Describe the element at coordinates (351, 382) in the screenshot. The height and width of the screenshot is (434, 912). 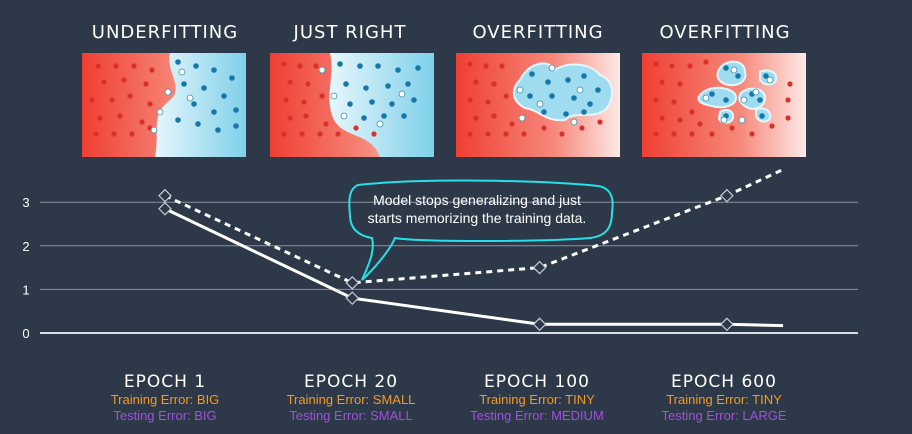
I see `epoch-name: EPOCH 20` at that location.